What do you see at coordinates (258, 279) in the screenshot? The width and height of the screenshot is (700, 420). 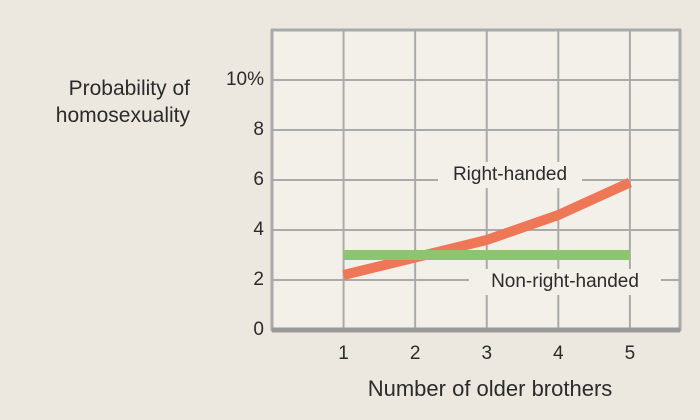 I see `y-tick-label: 2` at bounding box center [258, 279].